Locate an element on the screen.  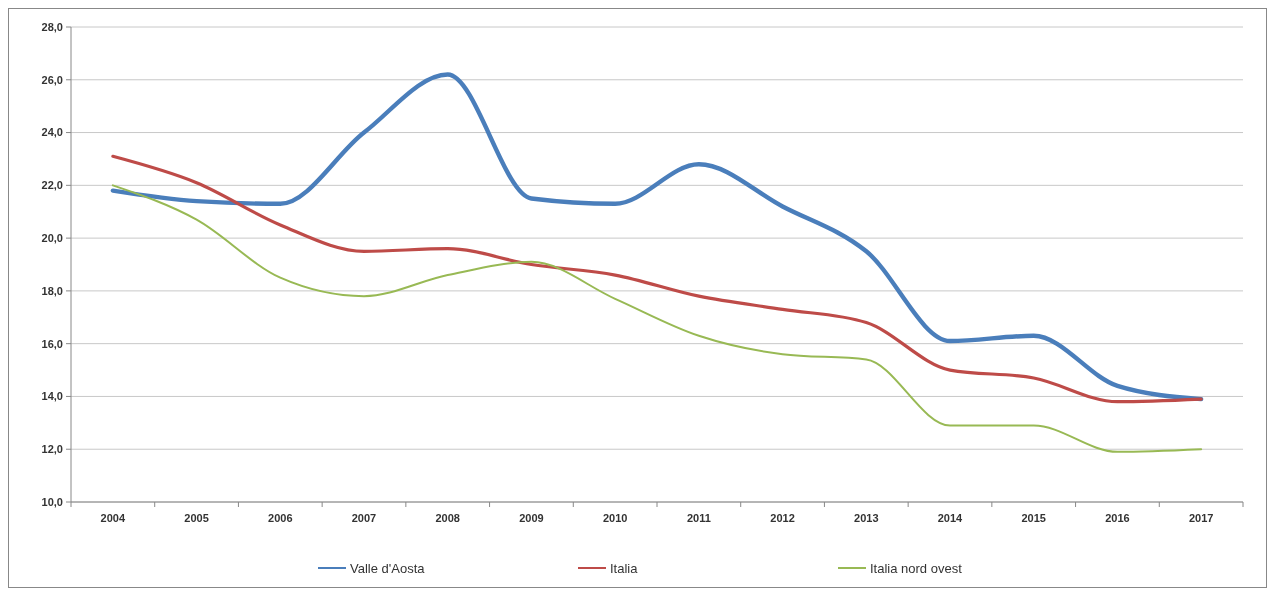
y-tick-label: 20,0 is located at coordinates (52, 237).